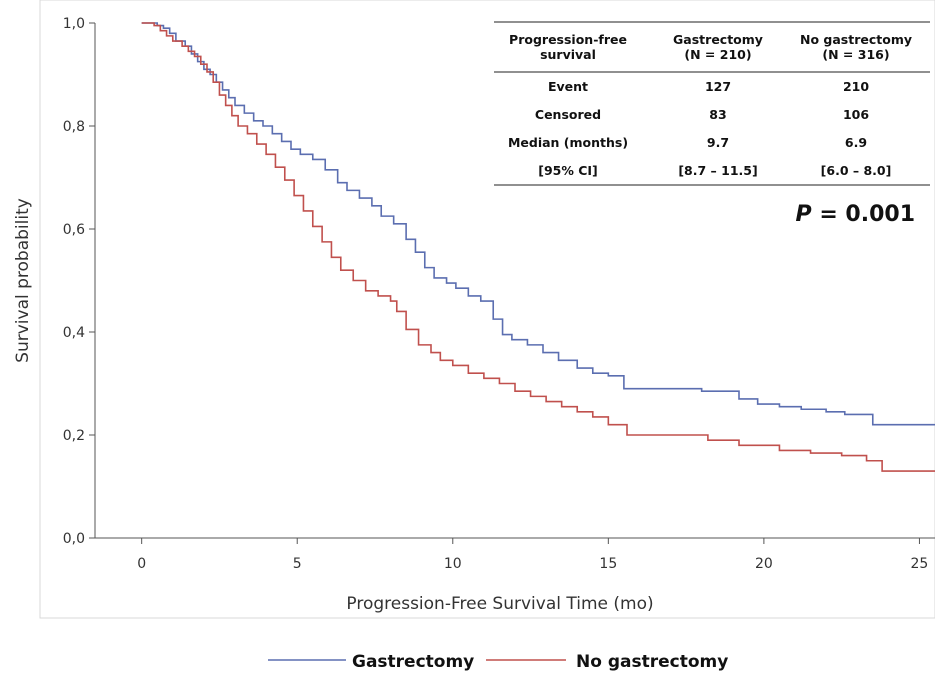  I want to click on legend-gastrectomy-label: Gastrectomy, so click(413, 662).